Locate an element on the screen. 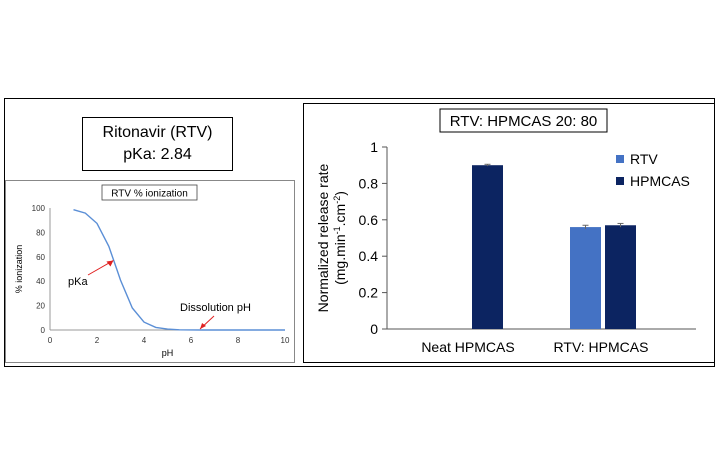 This screenshot has height=458, width=721. dissolution-arrow-head is located at coordinates (203, 326).